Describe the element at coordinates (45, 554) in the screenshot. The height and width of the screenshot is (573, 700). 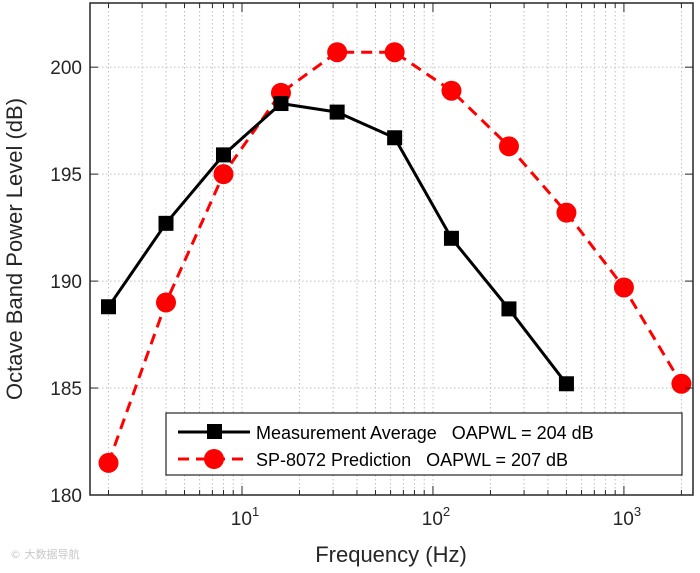
I see `watermark: © 大数据导航` at that location.